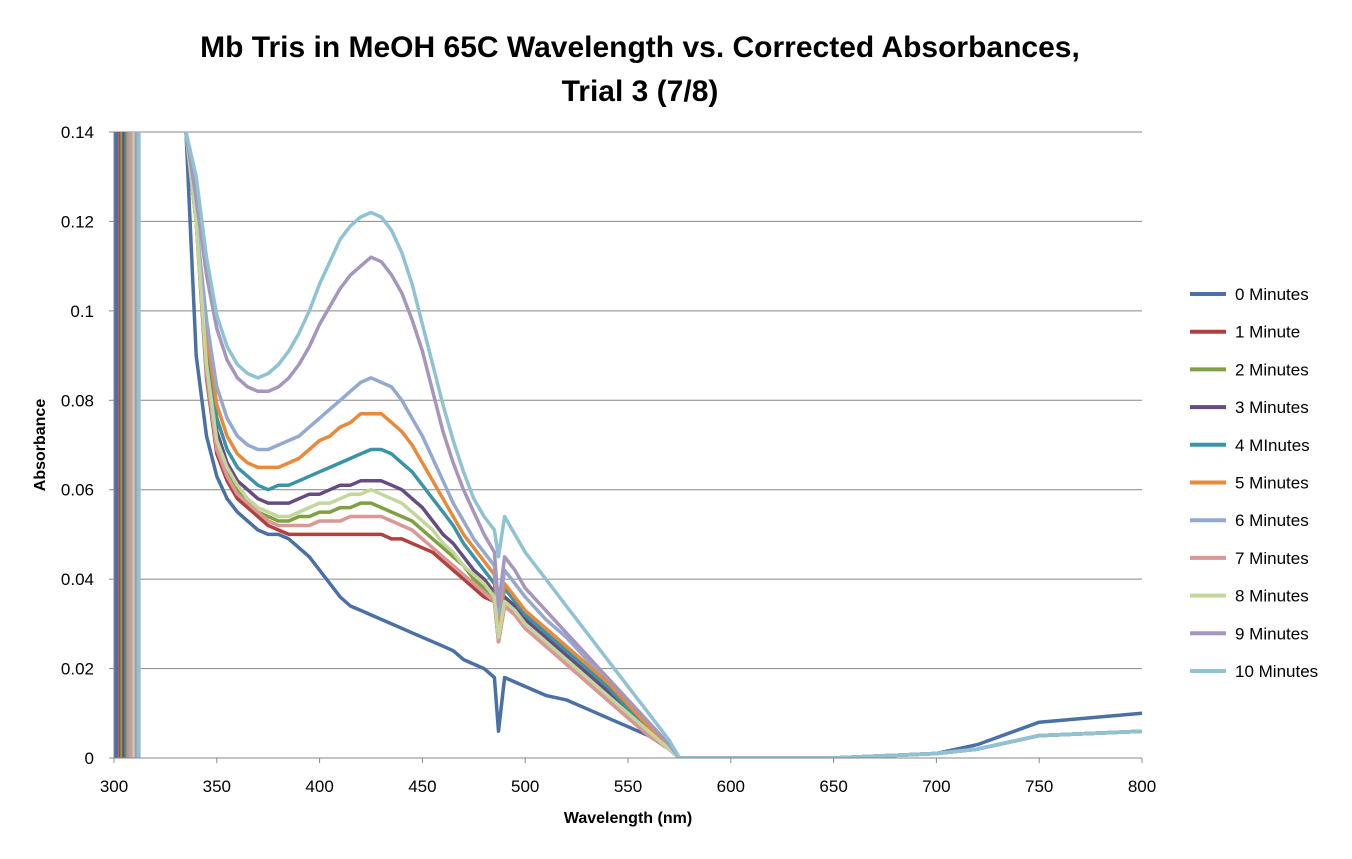  What do you see at coordinates (1276, 671) in the screenshot?
I see `legend-label: 10 Minutes` at bounding box center [1276, 671].